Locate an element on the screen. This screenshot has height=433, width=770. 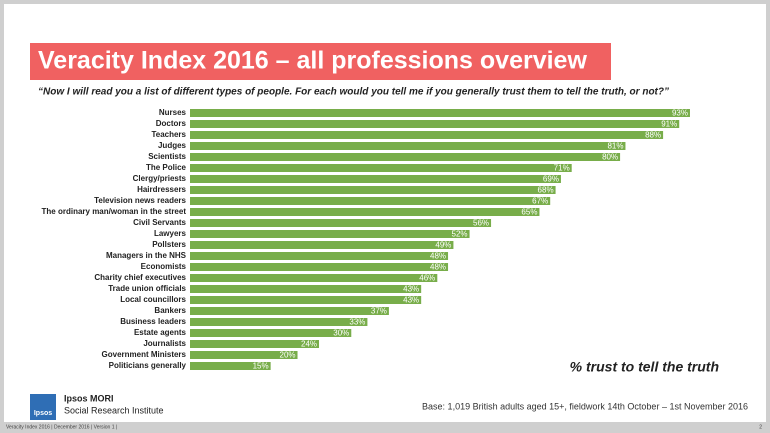
annotation: % trust to tell the truth is located at coordinates (644, 367).